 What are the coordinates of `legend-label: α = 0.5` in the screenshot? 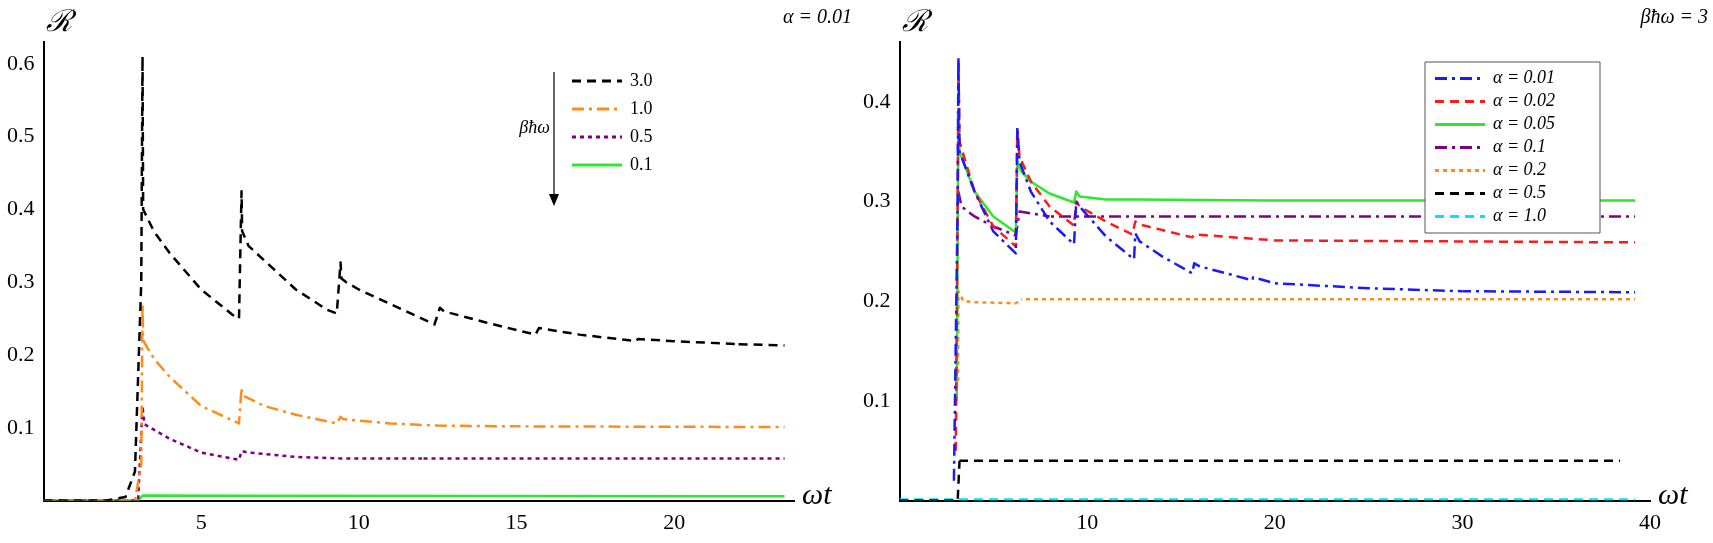 It's located at (1520, 192).